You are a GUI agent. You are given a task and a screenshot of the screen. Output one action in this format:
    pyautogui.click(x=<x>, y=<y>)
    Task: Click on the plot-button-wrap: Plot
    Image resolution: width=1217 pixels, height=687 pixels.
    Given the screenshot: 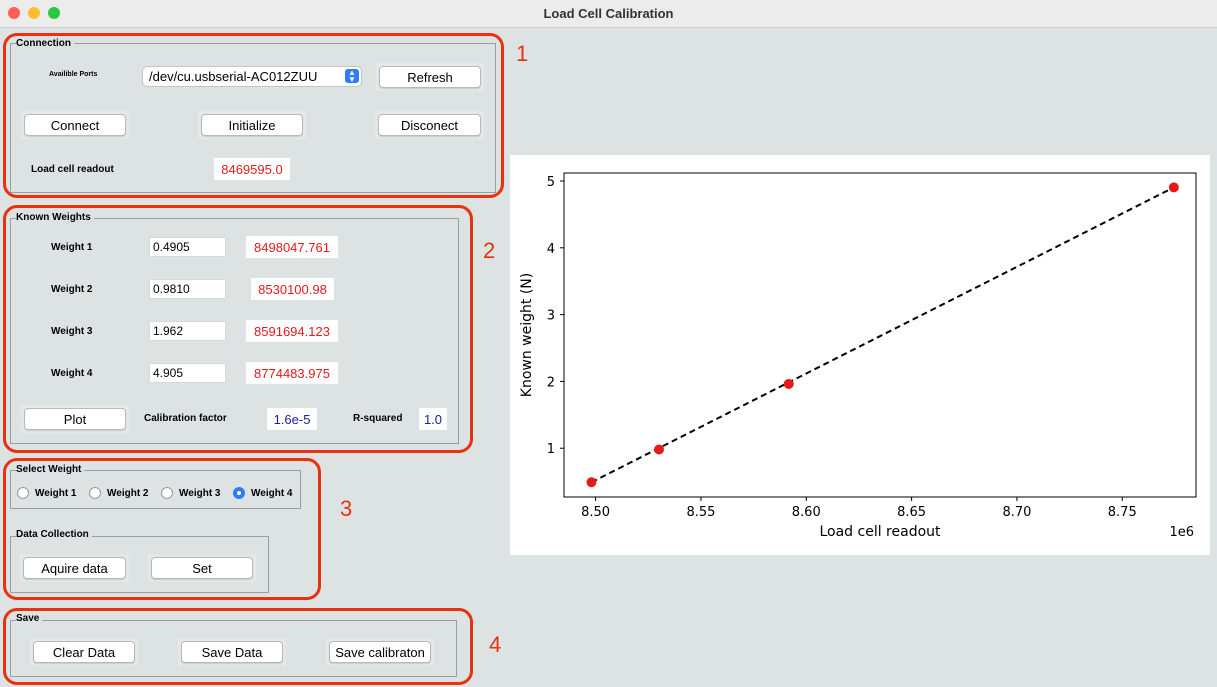 What is the action you would take?
    pyautogui.click(x=75, y=419)
    